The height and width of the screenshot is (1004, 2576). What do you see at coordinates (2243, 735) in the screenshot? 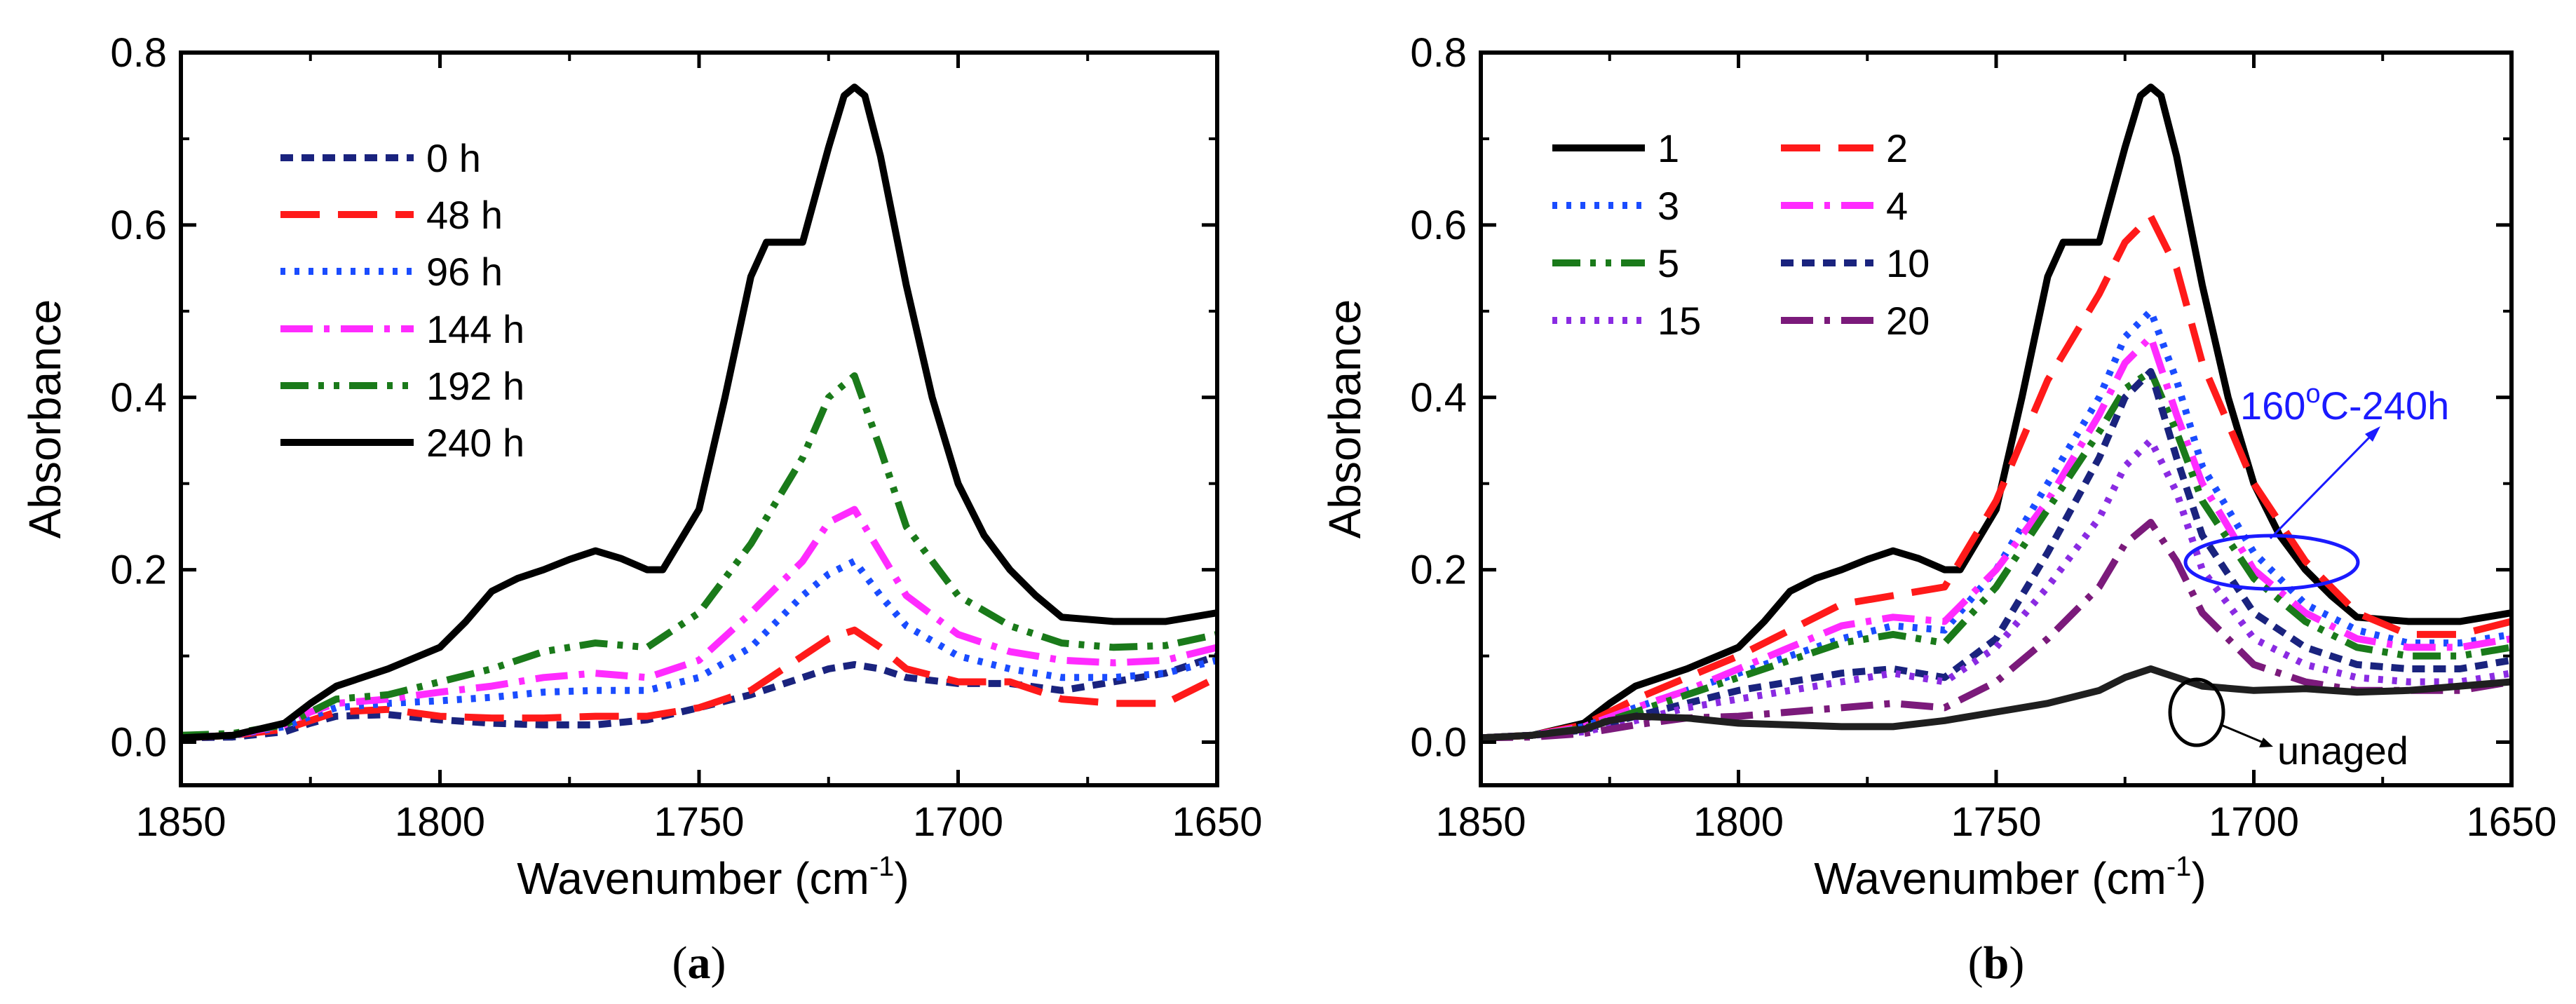
I see `unaged-arrow-line` at bounding box center [2243, 735].